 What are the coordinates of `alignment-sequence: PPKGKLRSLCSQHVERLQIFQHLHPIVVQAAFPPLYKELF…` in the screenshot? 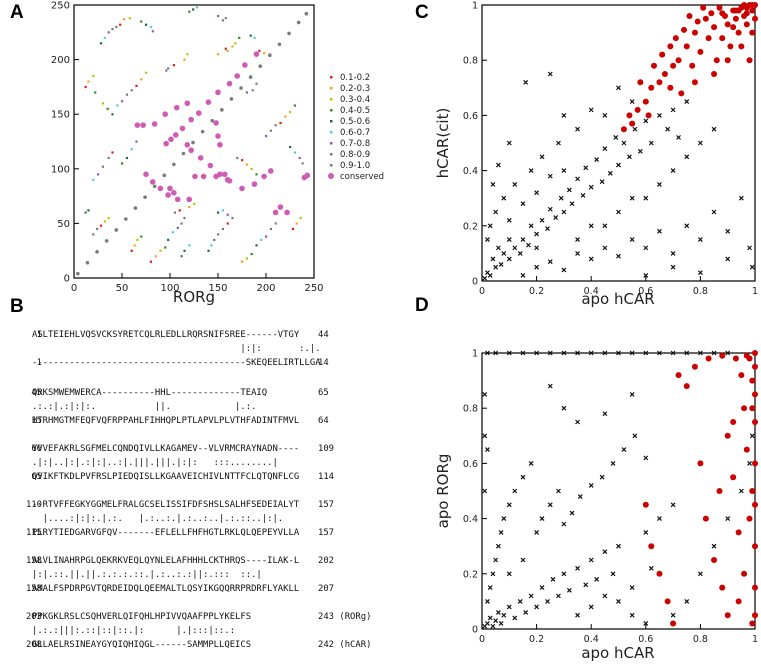 It's located at (142, 617).